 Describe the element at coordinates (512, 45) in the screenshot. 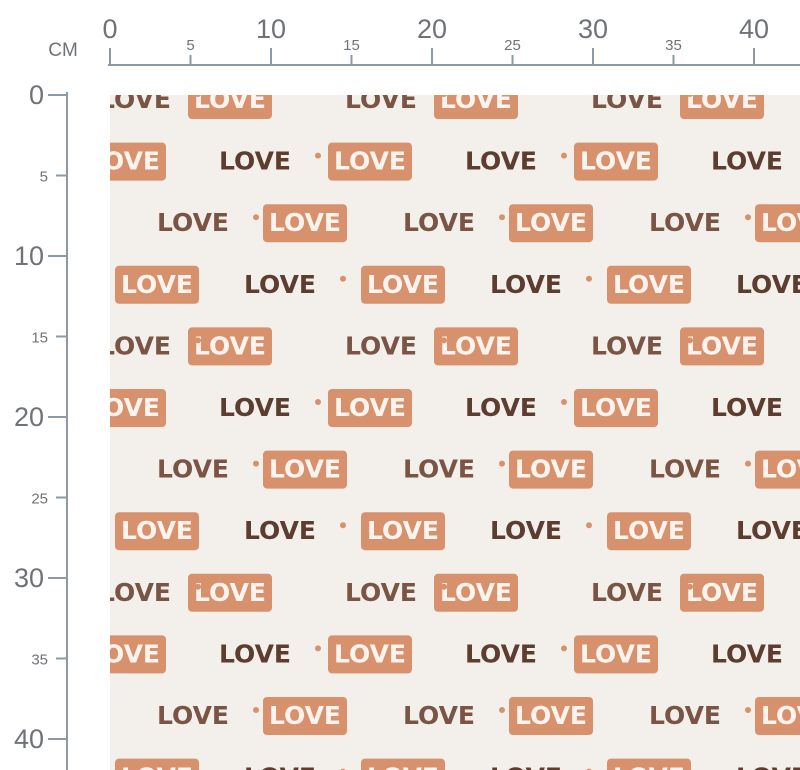

I see `top-ruler-label: 25` at that location.